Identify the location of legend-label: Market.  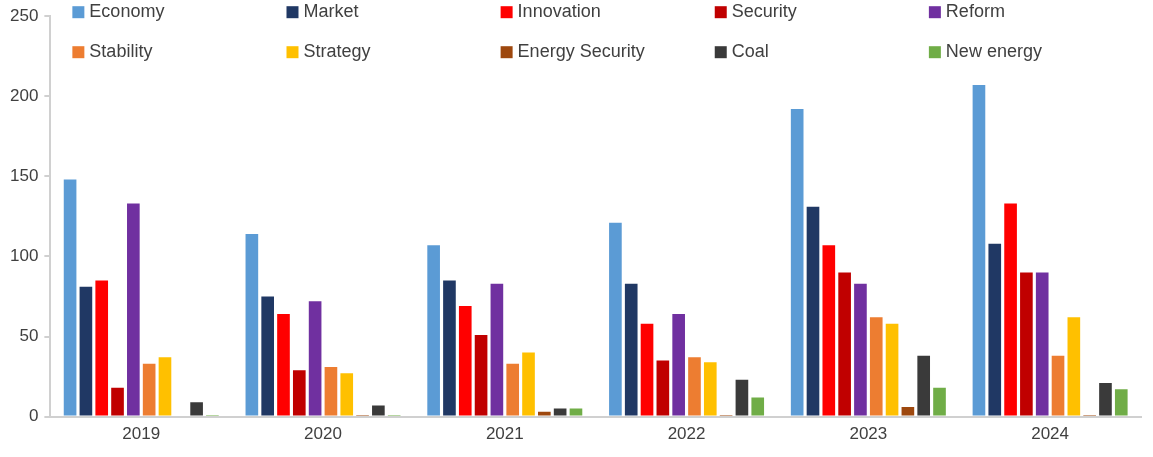
(331, 11).